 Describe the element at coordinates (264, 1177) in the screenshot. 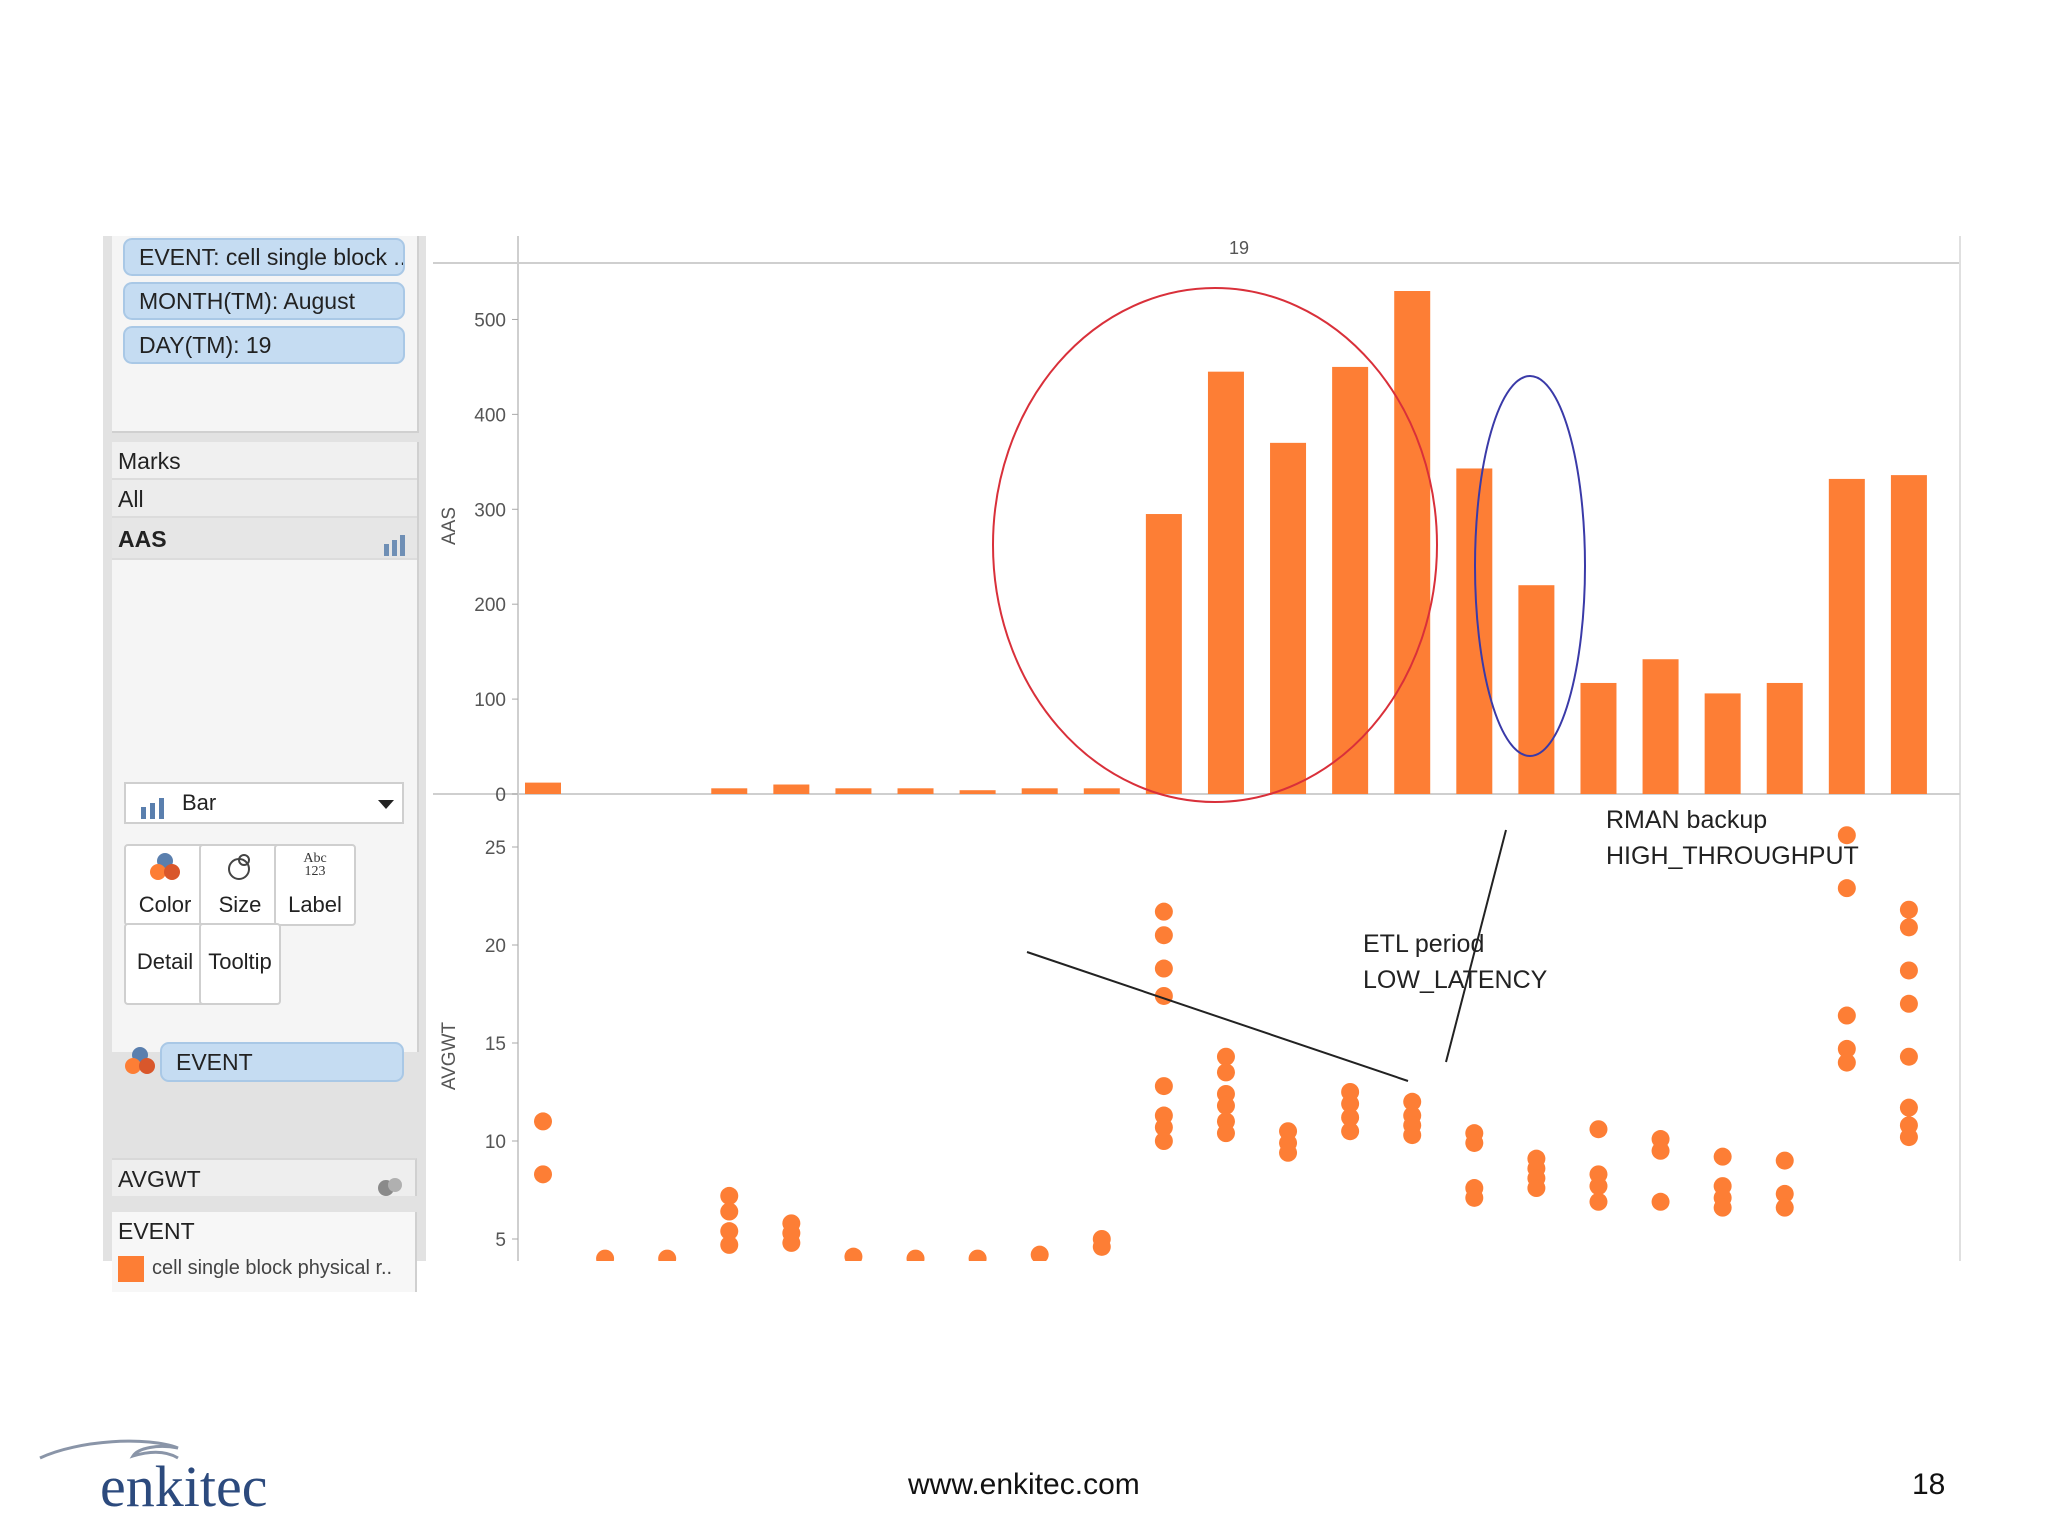

I see `marks-avgwt-tab: AVGWT` at that location.